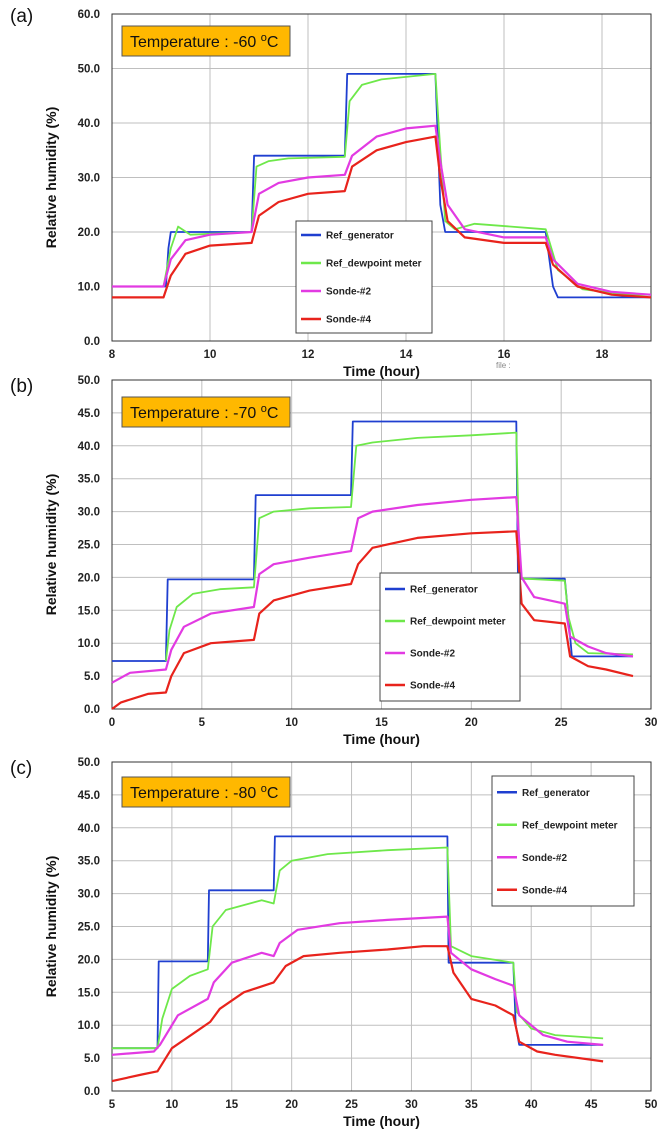  I want to click on x-tick-label: 12, so click(308, 355).